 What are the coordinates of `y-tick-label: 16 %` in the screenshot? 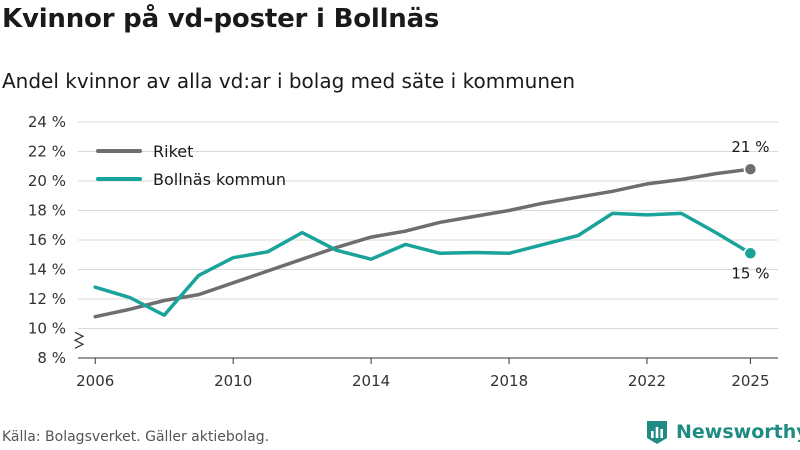 It's located at (47, 240).